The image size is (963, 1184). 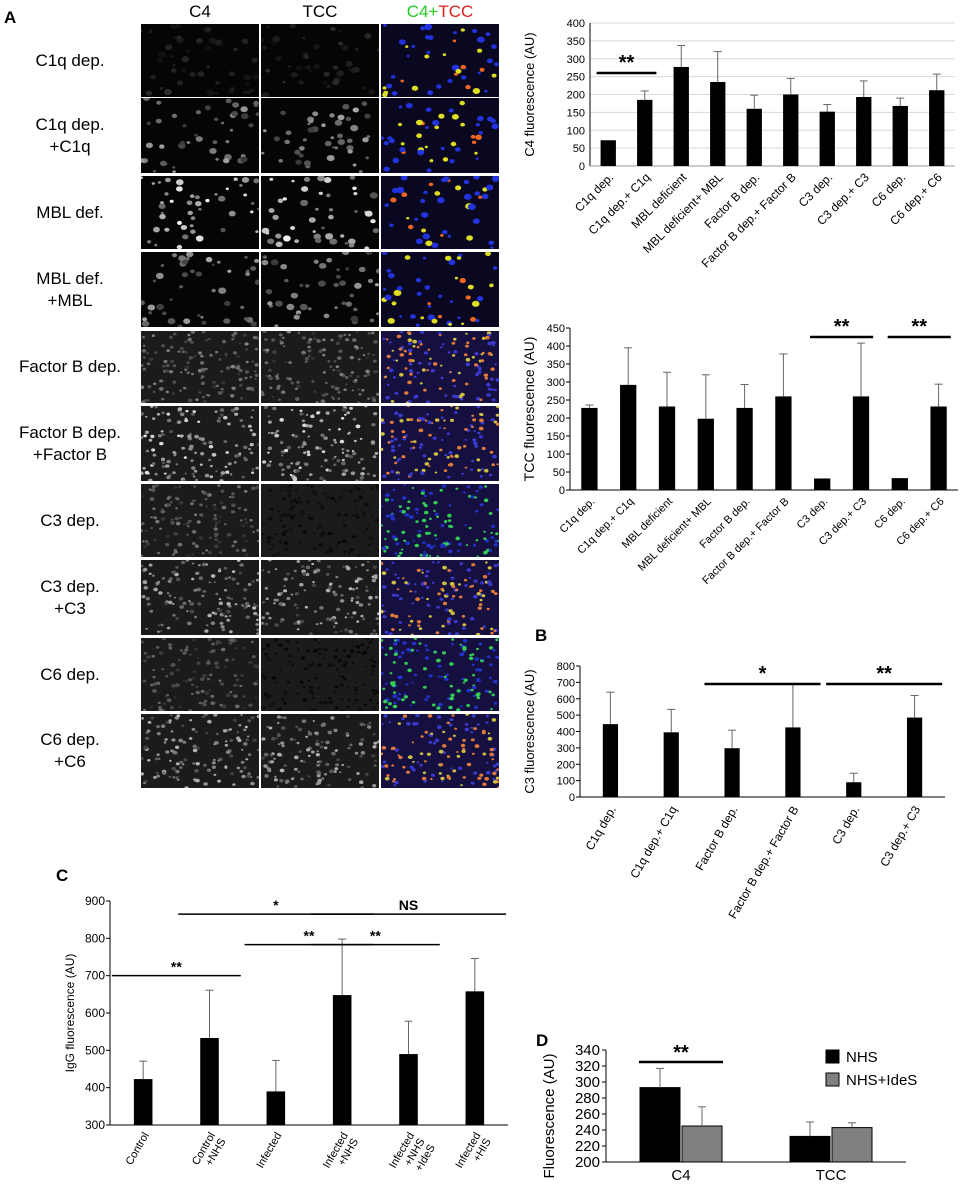 I want to click on x-category-label-line: Infected, so click(x=269, y=1151).